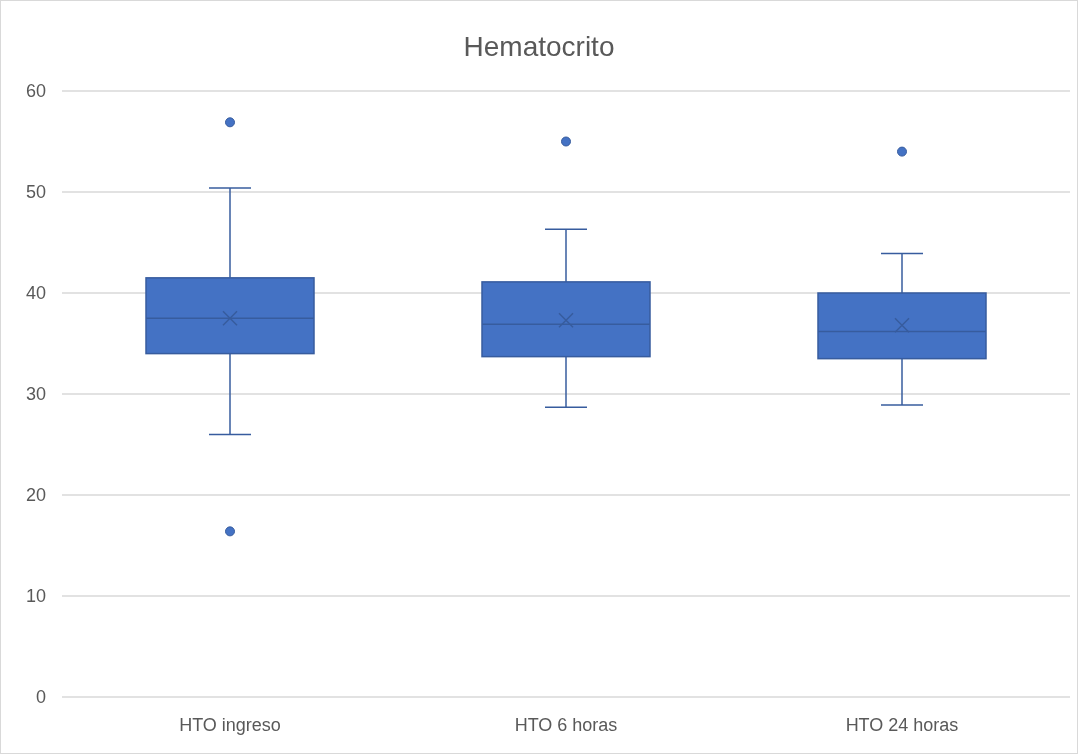  I want to click on y-tick-label: 20, so click(35, 495).